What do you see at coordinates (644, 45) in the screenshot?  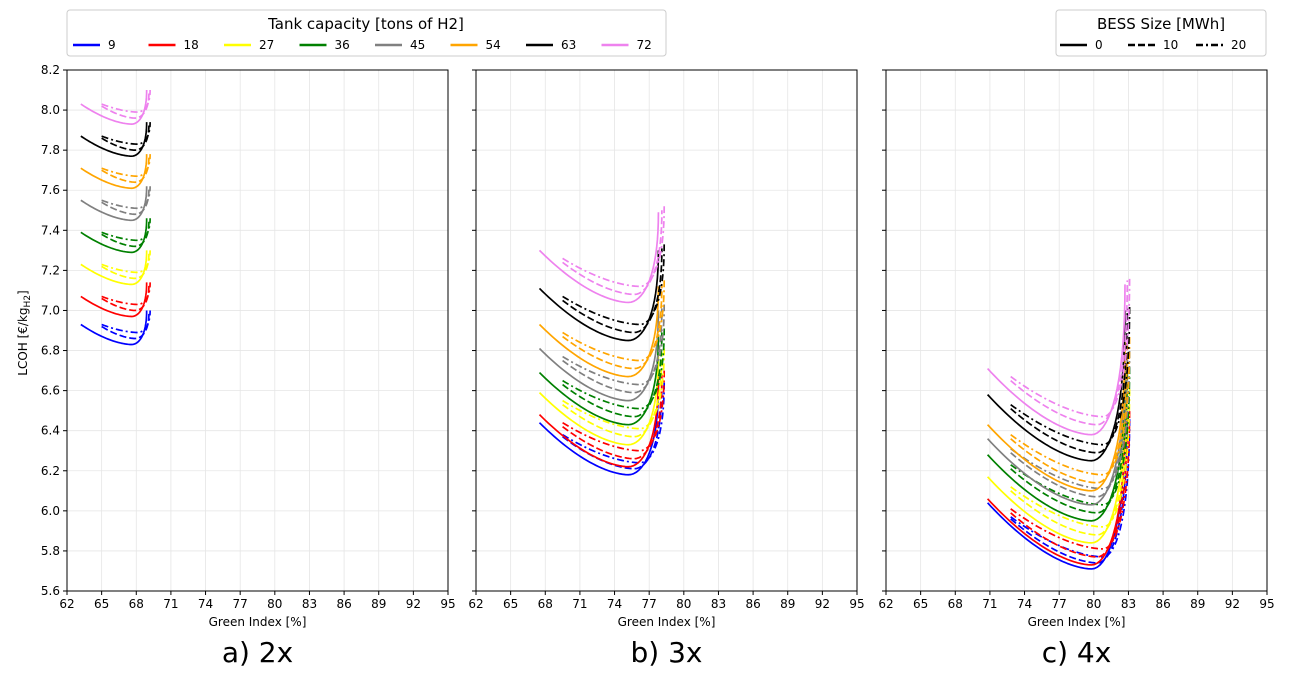 I see `legend-tank-label-72: 72` at bounding box center [644, 45].